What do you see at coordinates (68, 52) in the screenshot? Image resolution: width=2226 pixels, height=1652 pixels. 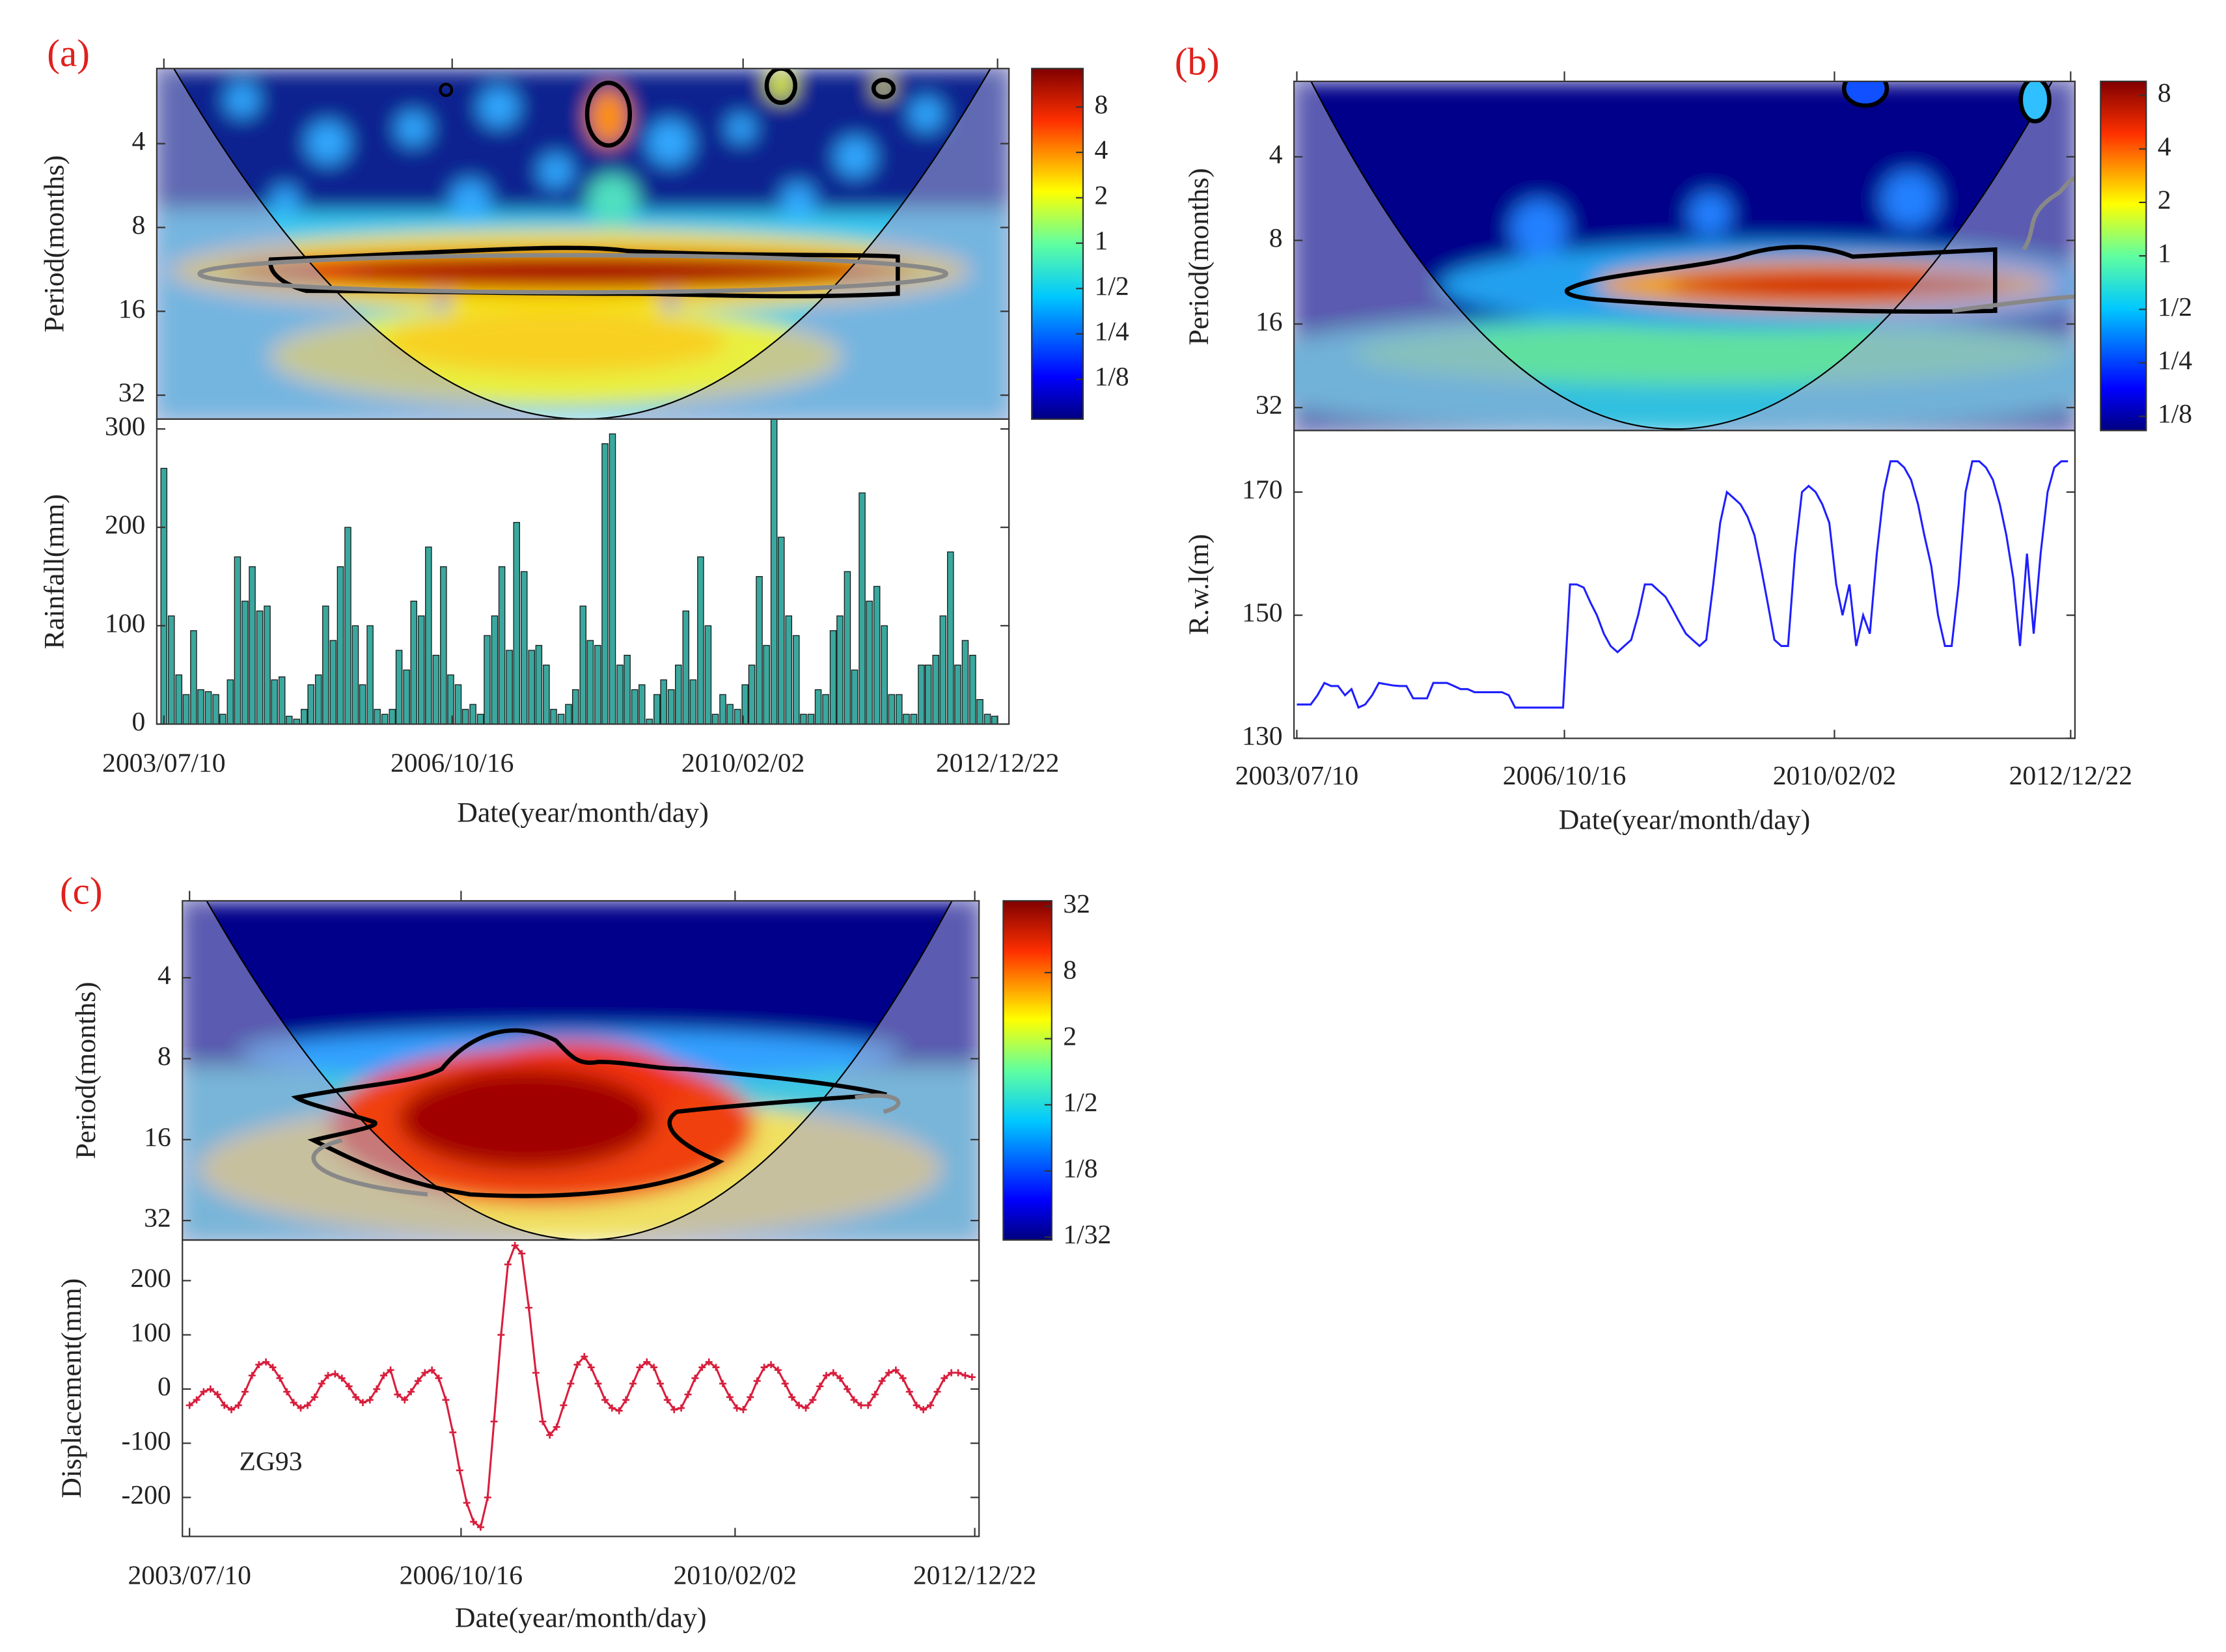 I see `panel-label: (a)` at bounding box center [68, 52].